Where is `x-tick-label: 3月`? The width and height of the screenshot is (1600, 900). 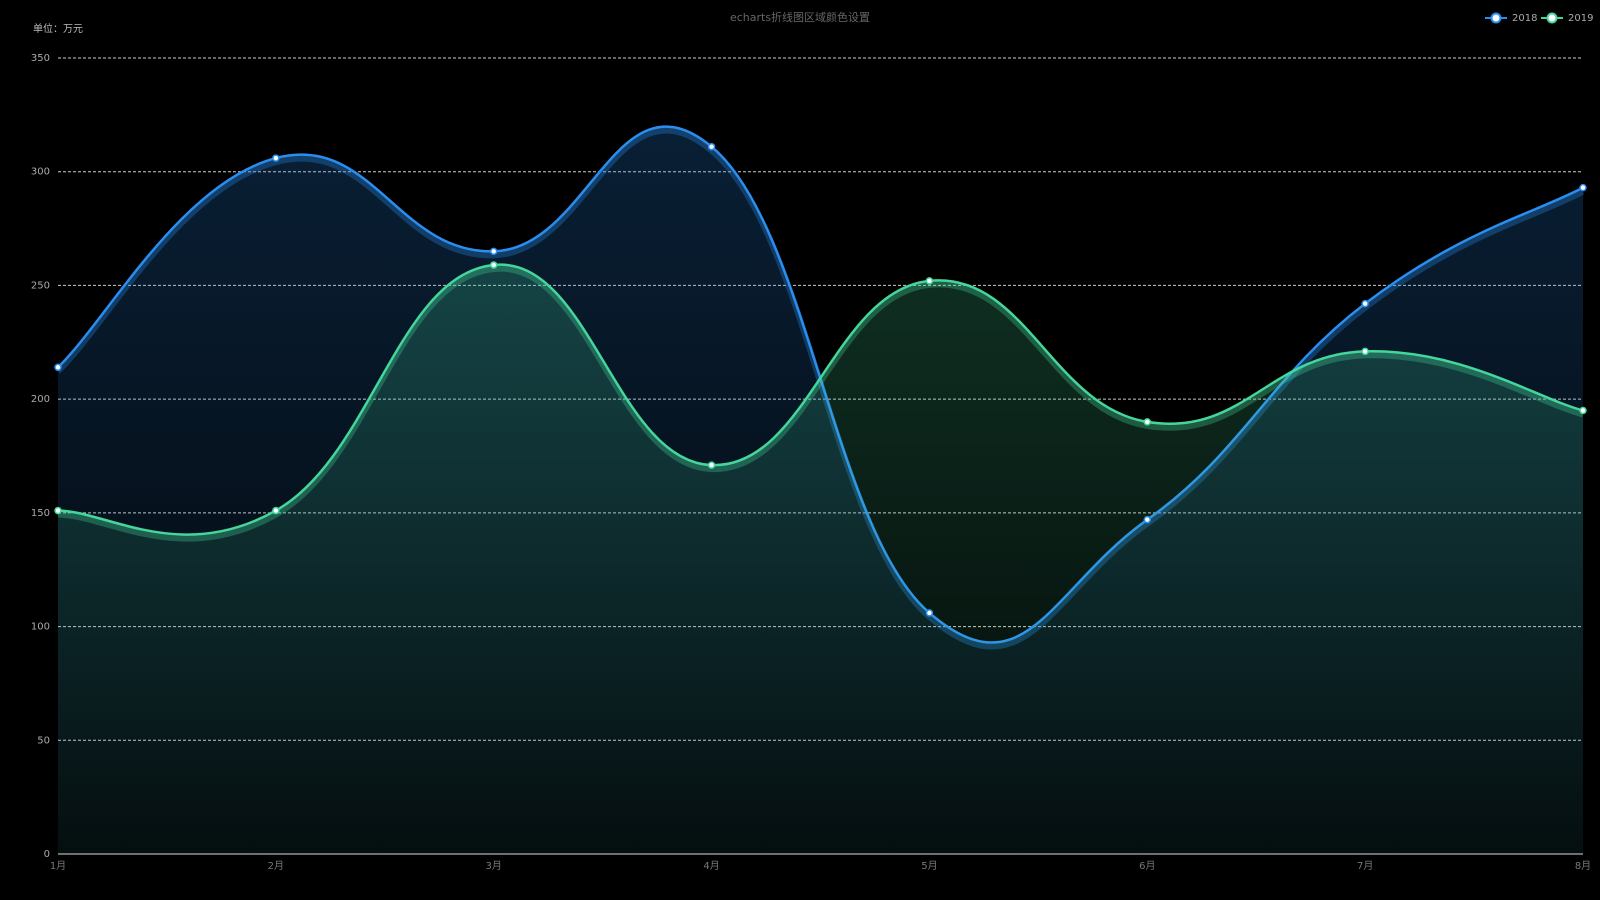 x-tick-label: 3月 is located at coordinates (494, 866).